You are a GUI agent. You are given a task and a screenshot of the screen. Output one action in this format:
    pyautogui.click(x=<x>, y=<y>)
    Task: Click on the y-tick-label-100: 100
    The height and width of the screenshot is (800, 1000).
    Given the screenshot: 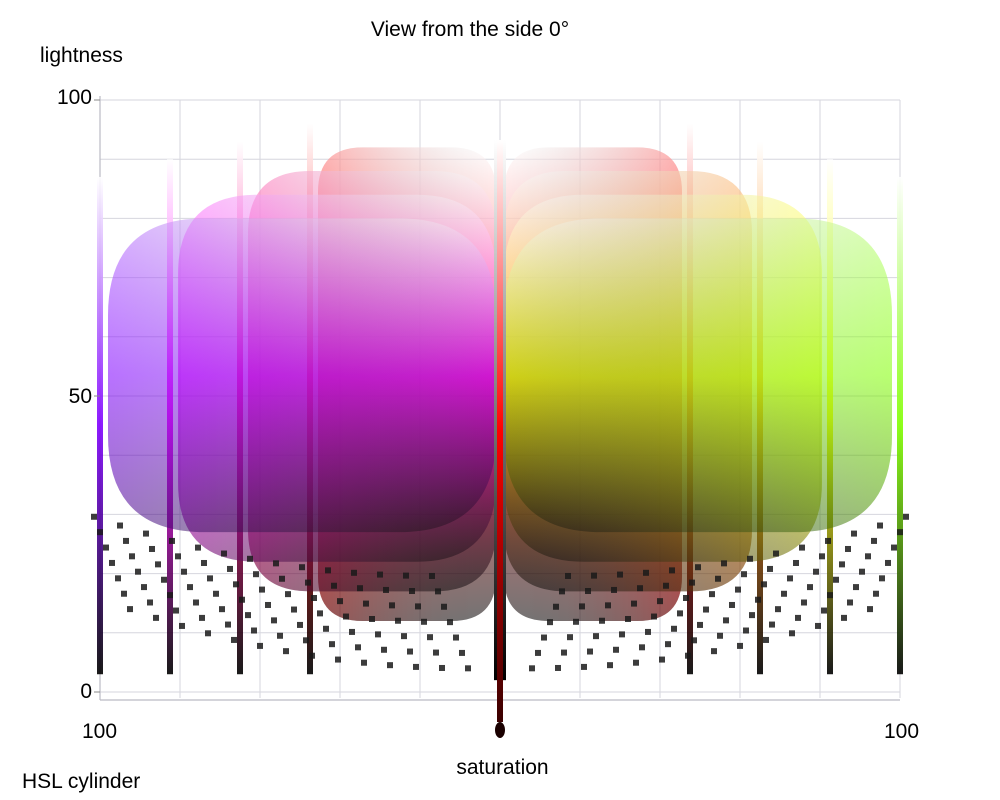 What is the action you would take?
    pyautogui.click(x=74, y=97)
    